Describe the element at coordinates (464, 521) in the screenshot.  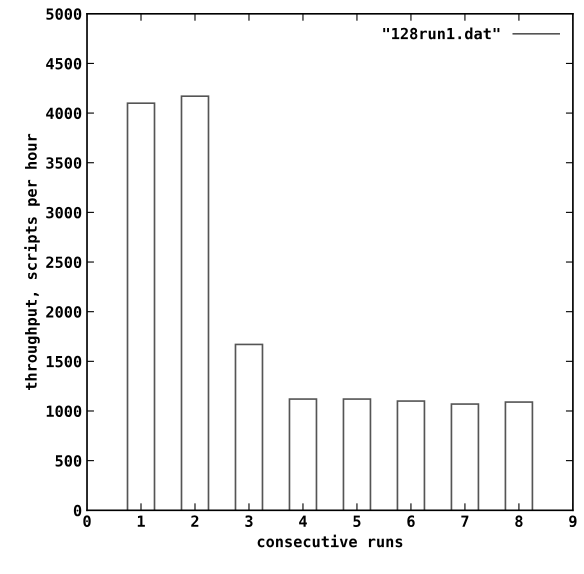
I see `x-tick-label: 7` at that location.